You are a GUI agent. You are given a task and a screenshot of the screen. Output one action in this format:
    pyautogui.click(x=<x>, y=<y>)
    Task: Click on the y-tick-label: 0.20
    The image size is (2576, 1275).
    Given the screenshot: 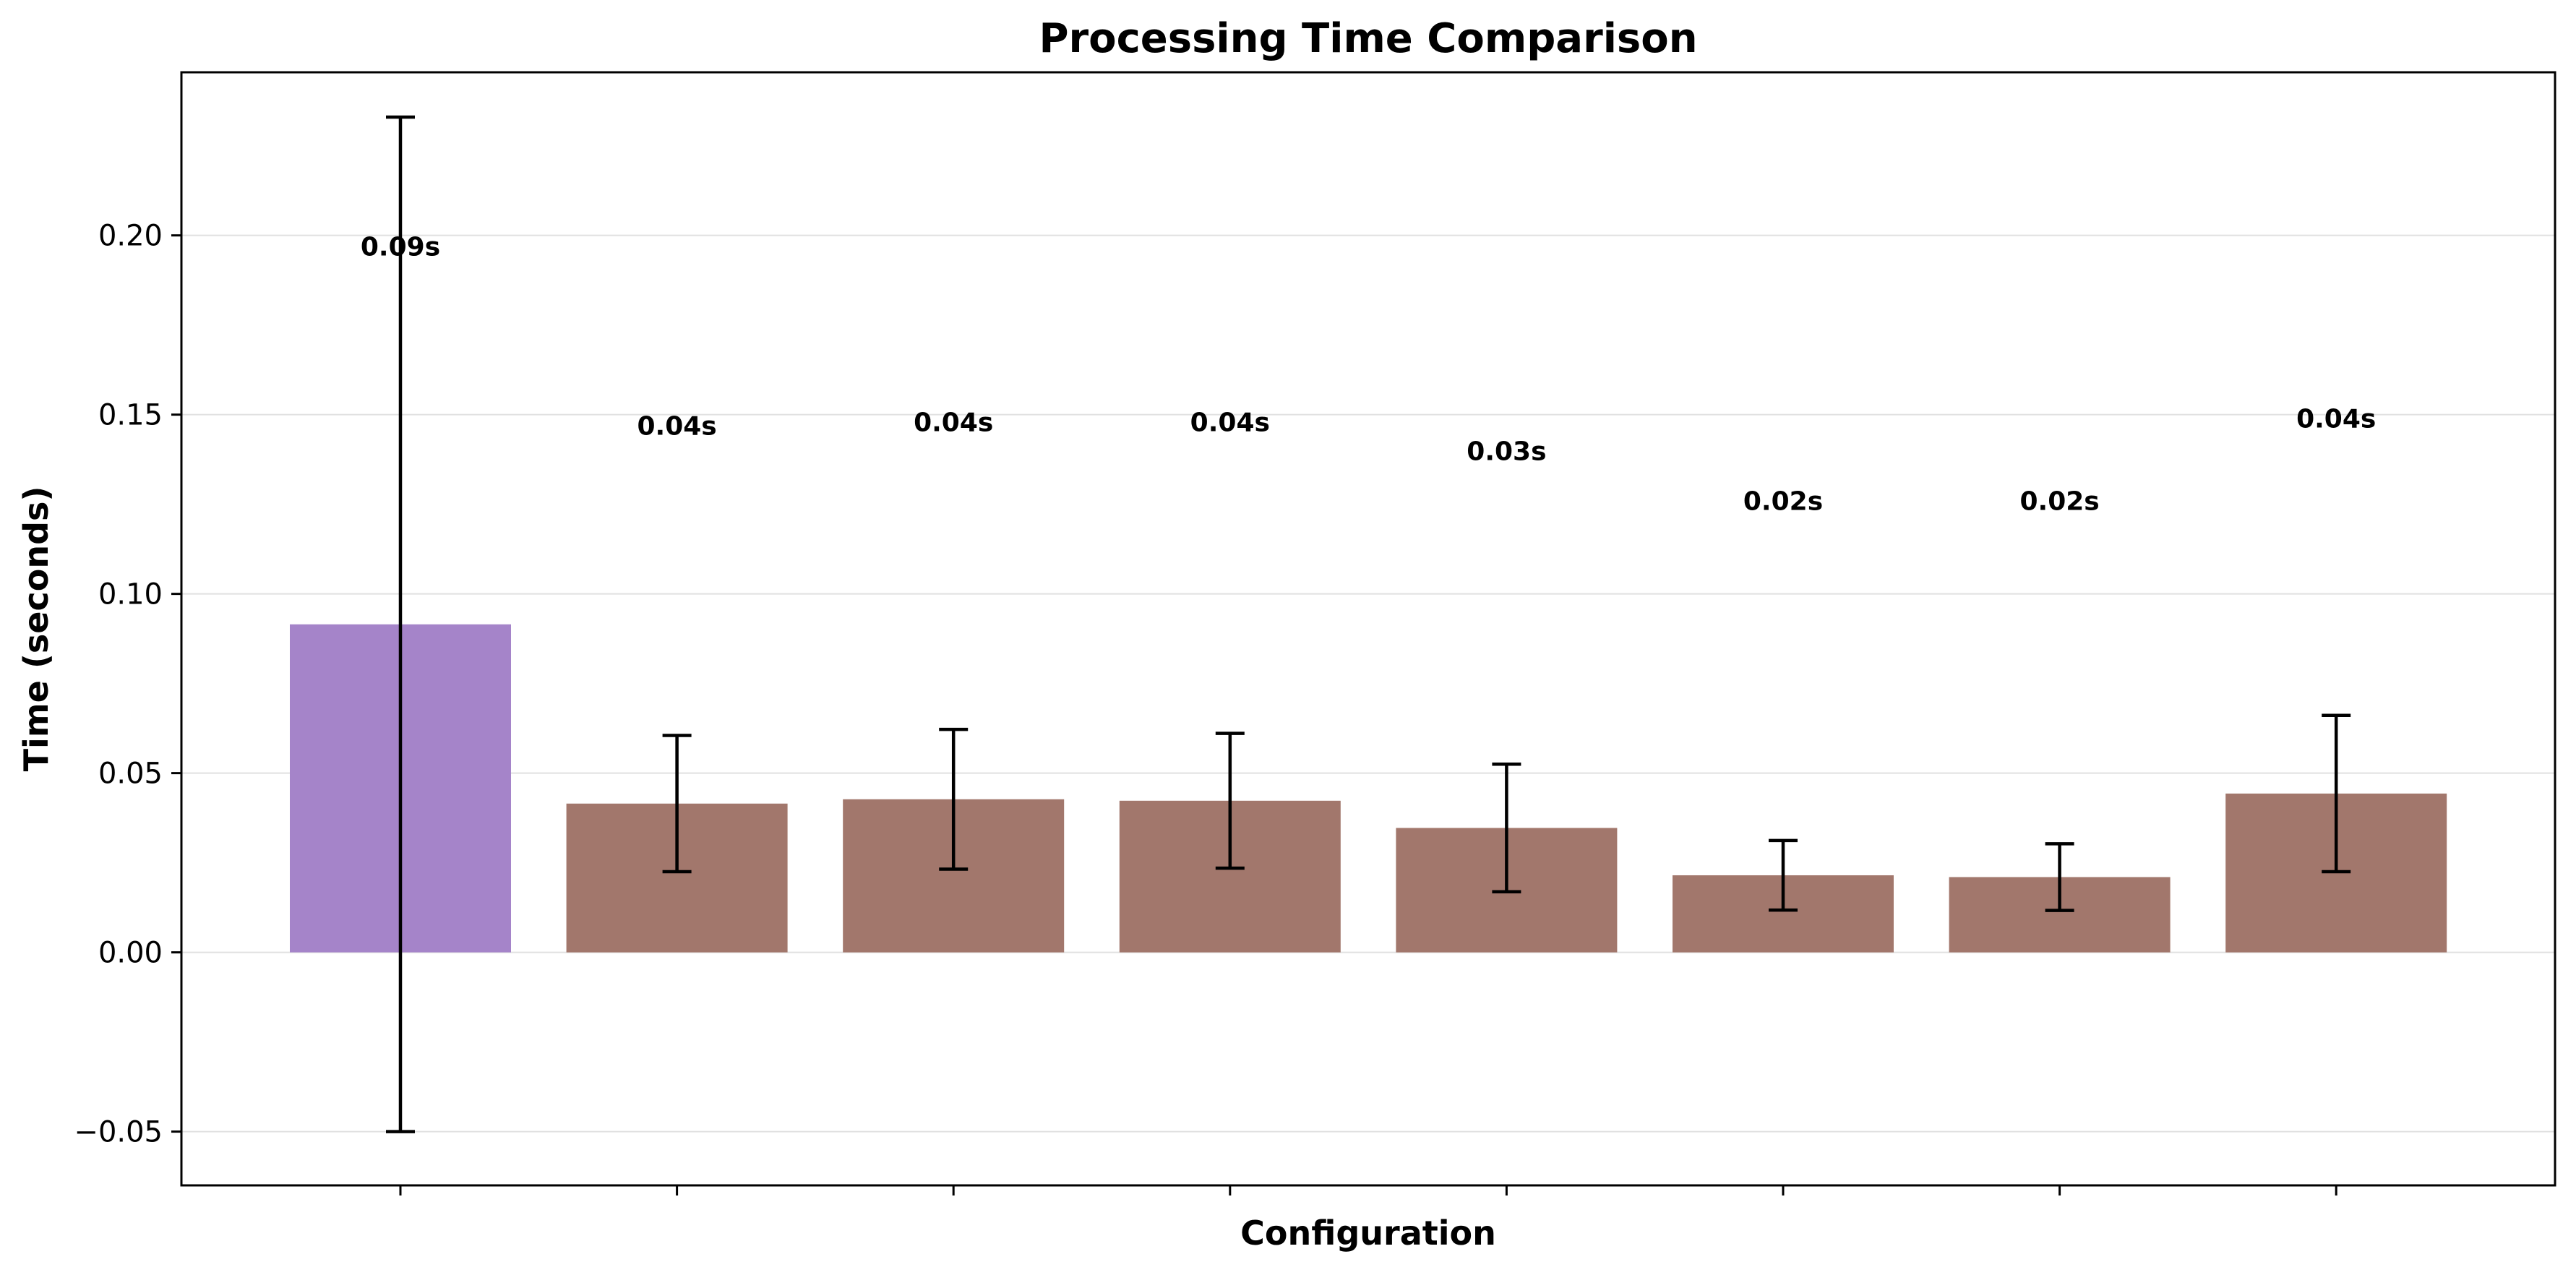 What is the action you would take?
    pyautogui.click(x=130, y=236)
    